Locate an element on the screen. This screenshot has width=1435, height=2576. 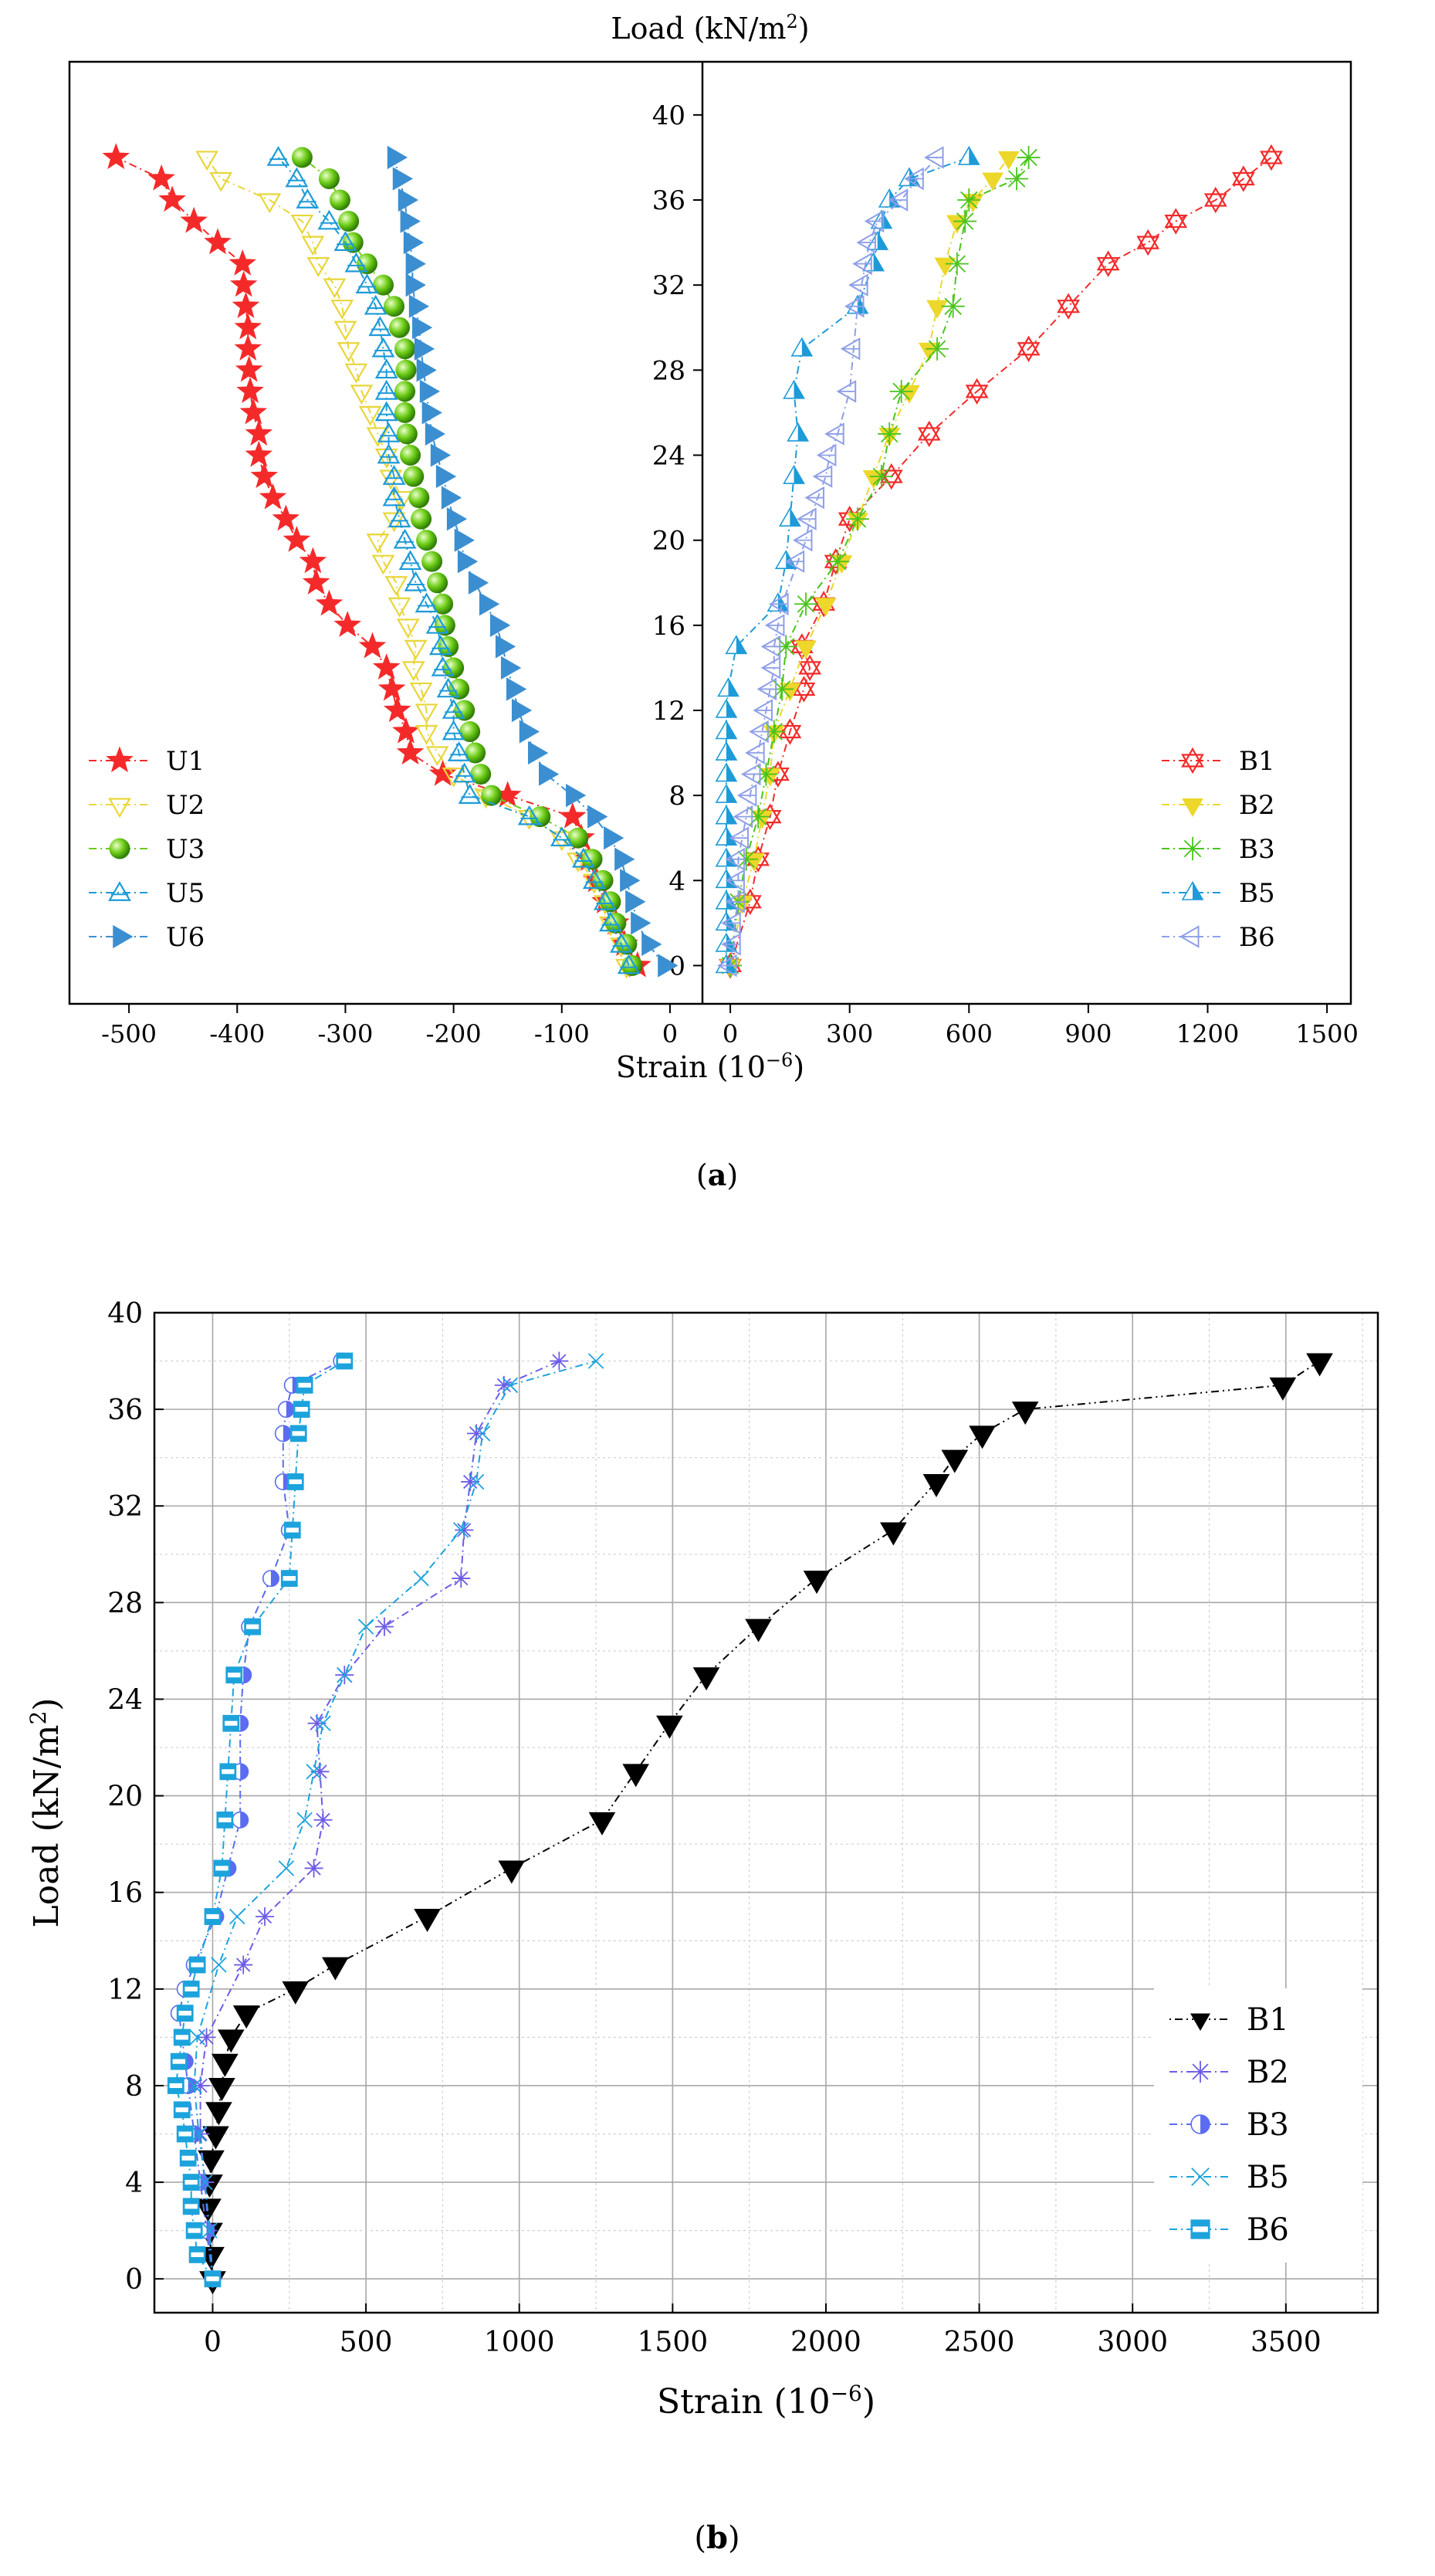
chart-a-right-xtick-label-1200: 1200 is located at coordinates (1208, 1034).